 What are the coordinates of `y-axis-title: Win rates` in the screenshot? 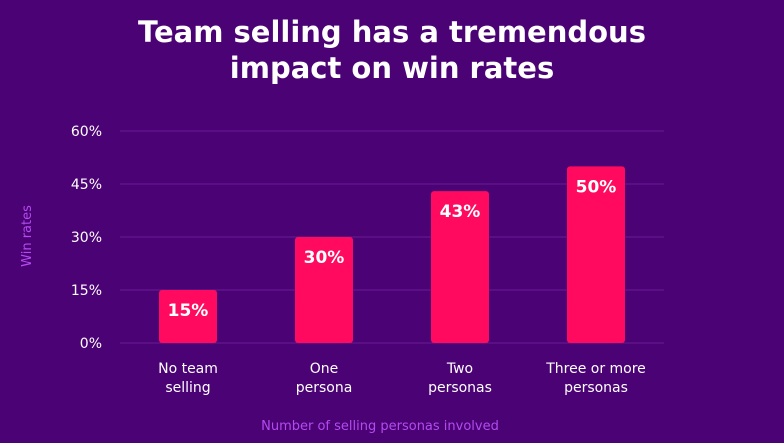 It's located at (27, 236).